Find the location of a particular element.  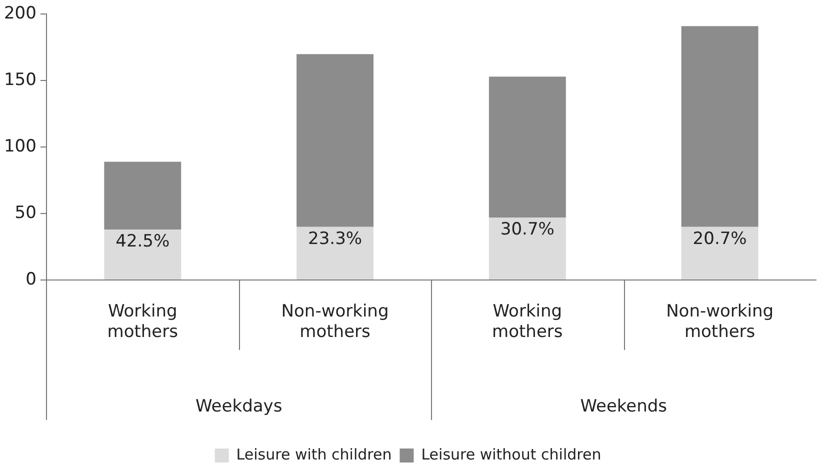

text: Weekdays is located at coordinates (238, 406).